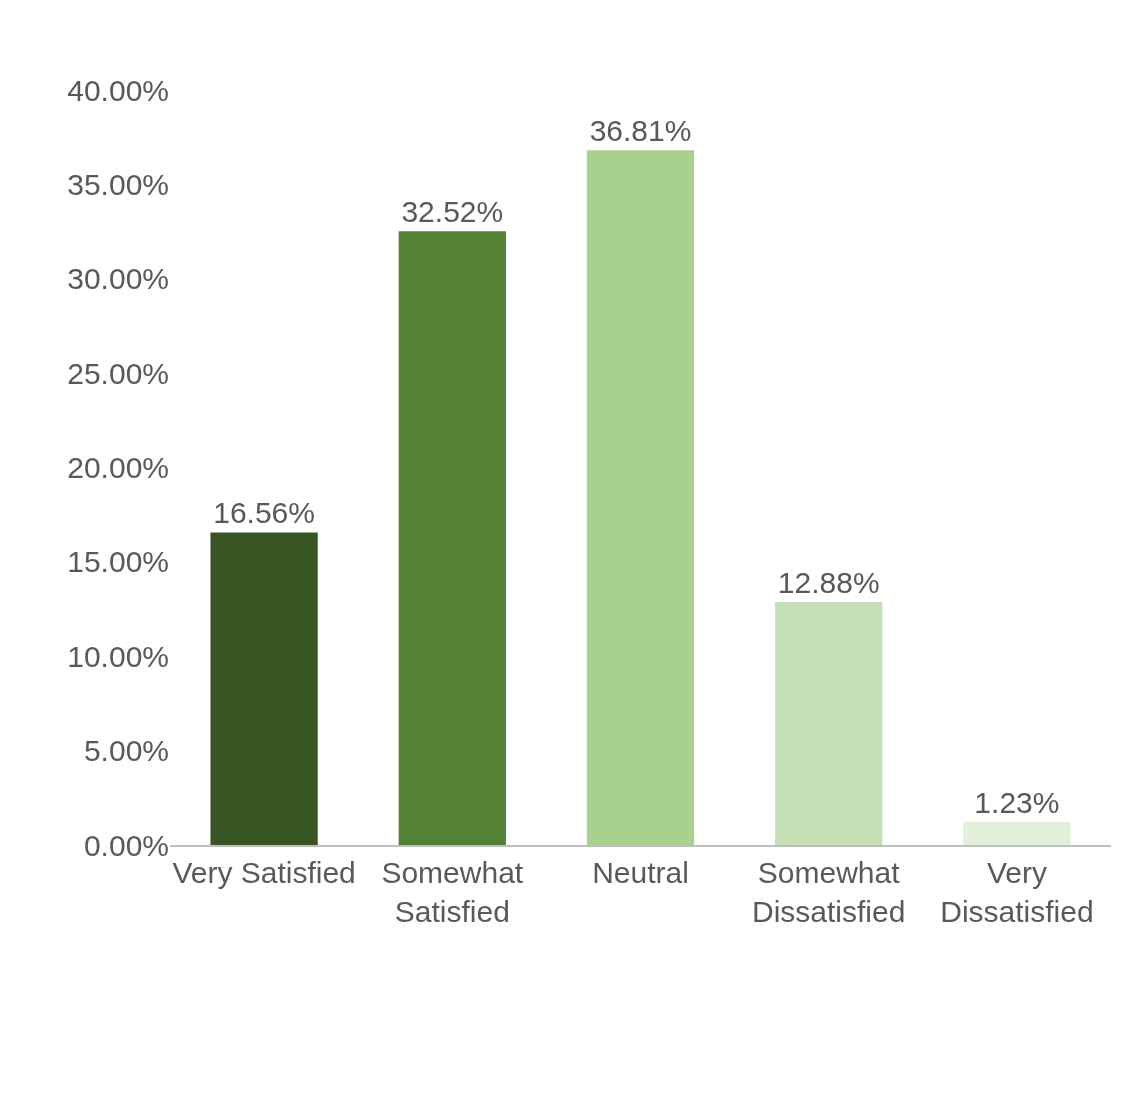 This screenshot has height=1115, width=1141. I want to click on y-tick-label: 25.00%, so click(118, 373).